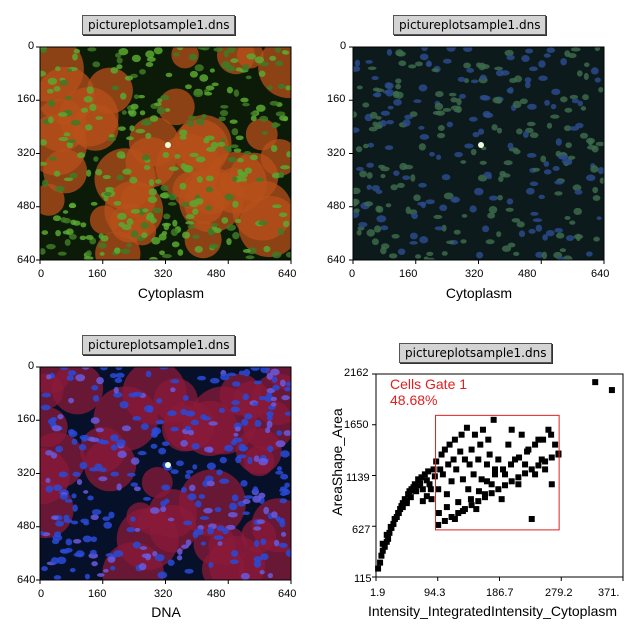  I want to click on gate-rectangle, so click(497, 472).